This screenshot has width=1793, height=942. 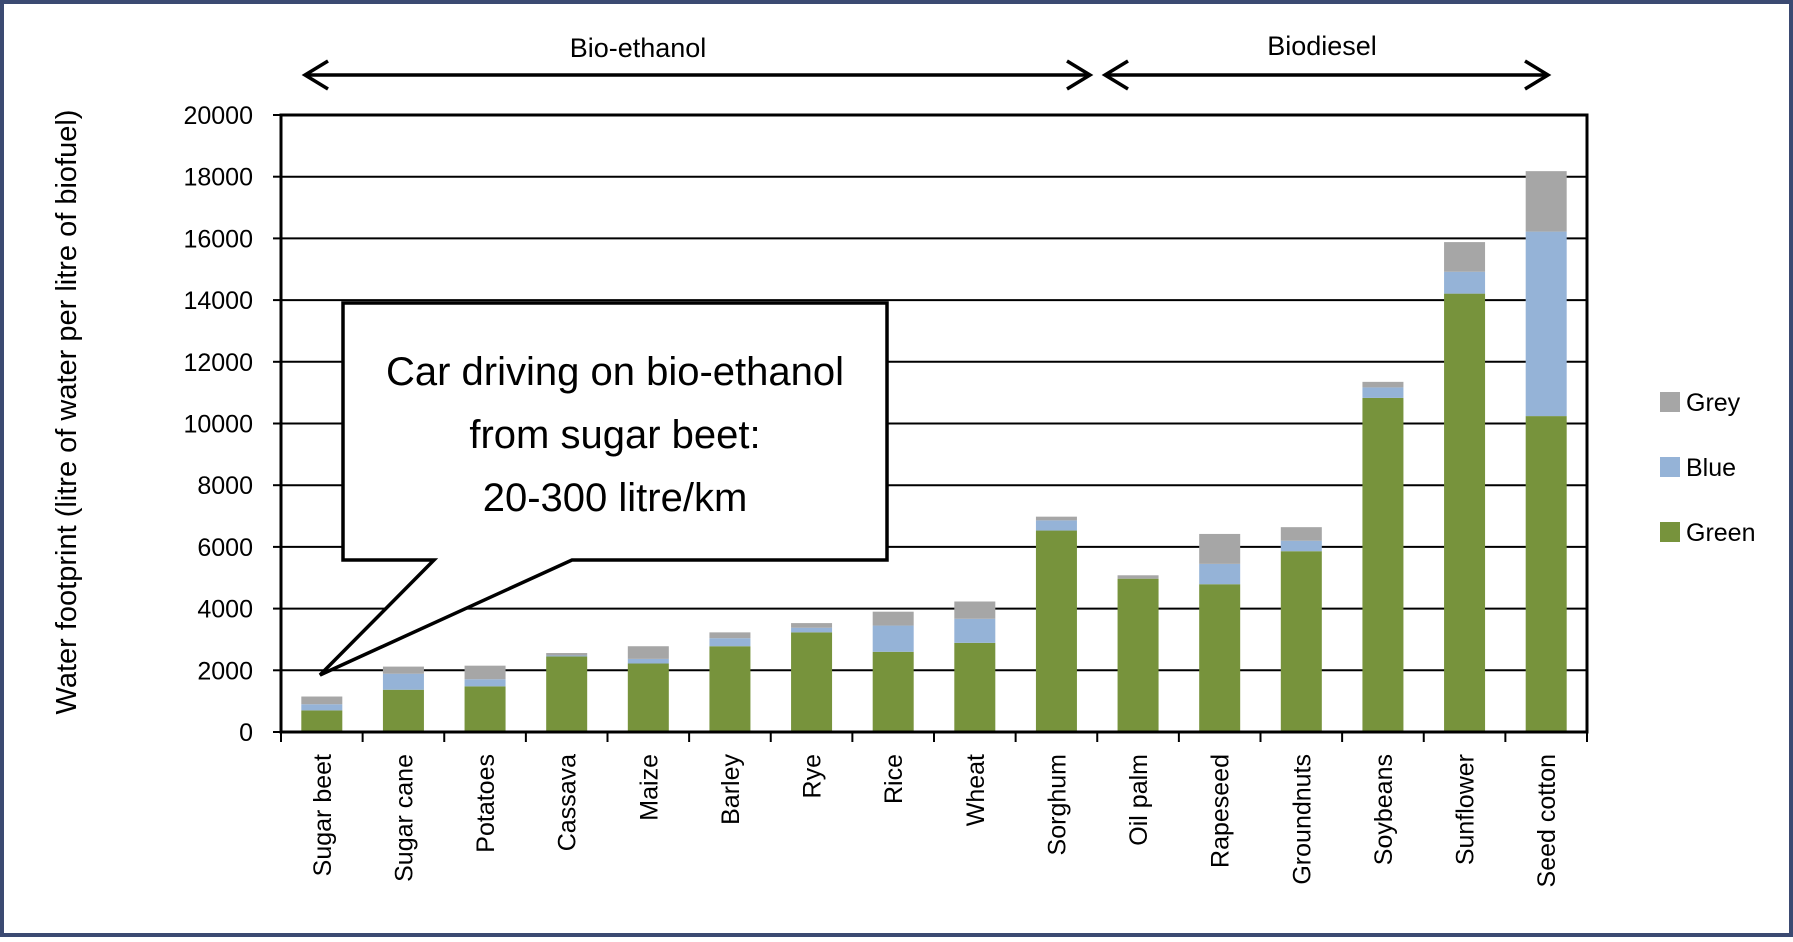 What do you see at coordinates (1547, 820) in the screenshot?
I see `x-tick-label: Seed cotton` at bounding box center [1547, 820].